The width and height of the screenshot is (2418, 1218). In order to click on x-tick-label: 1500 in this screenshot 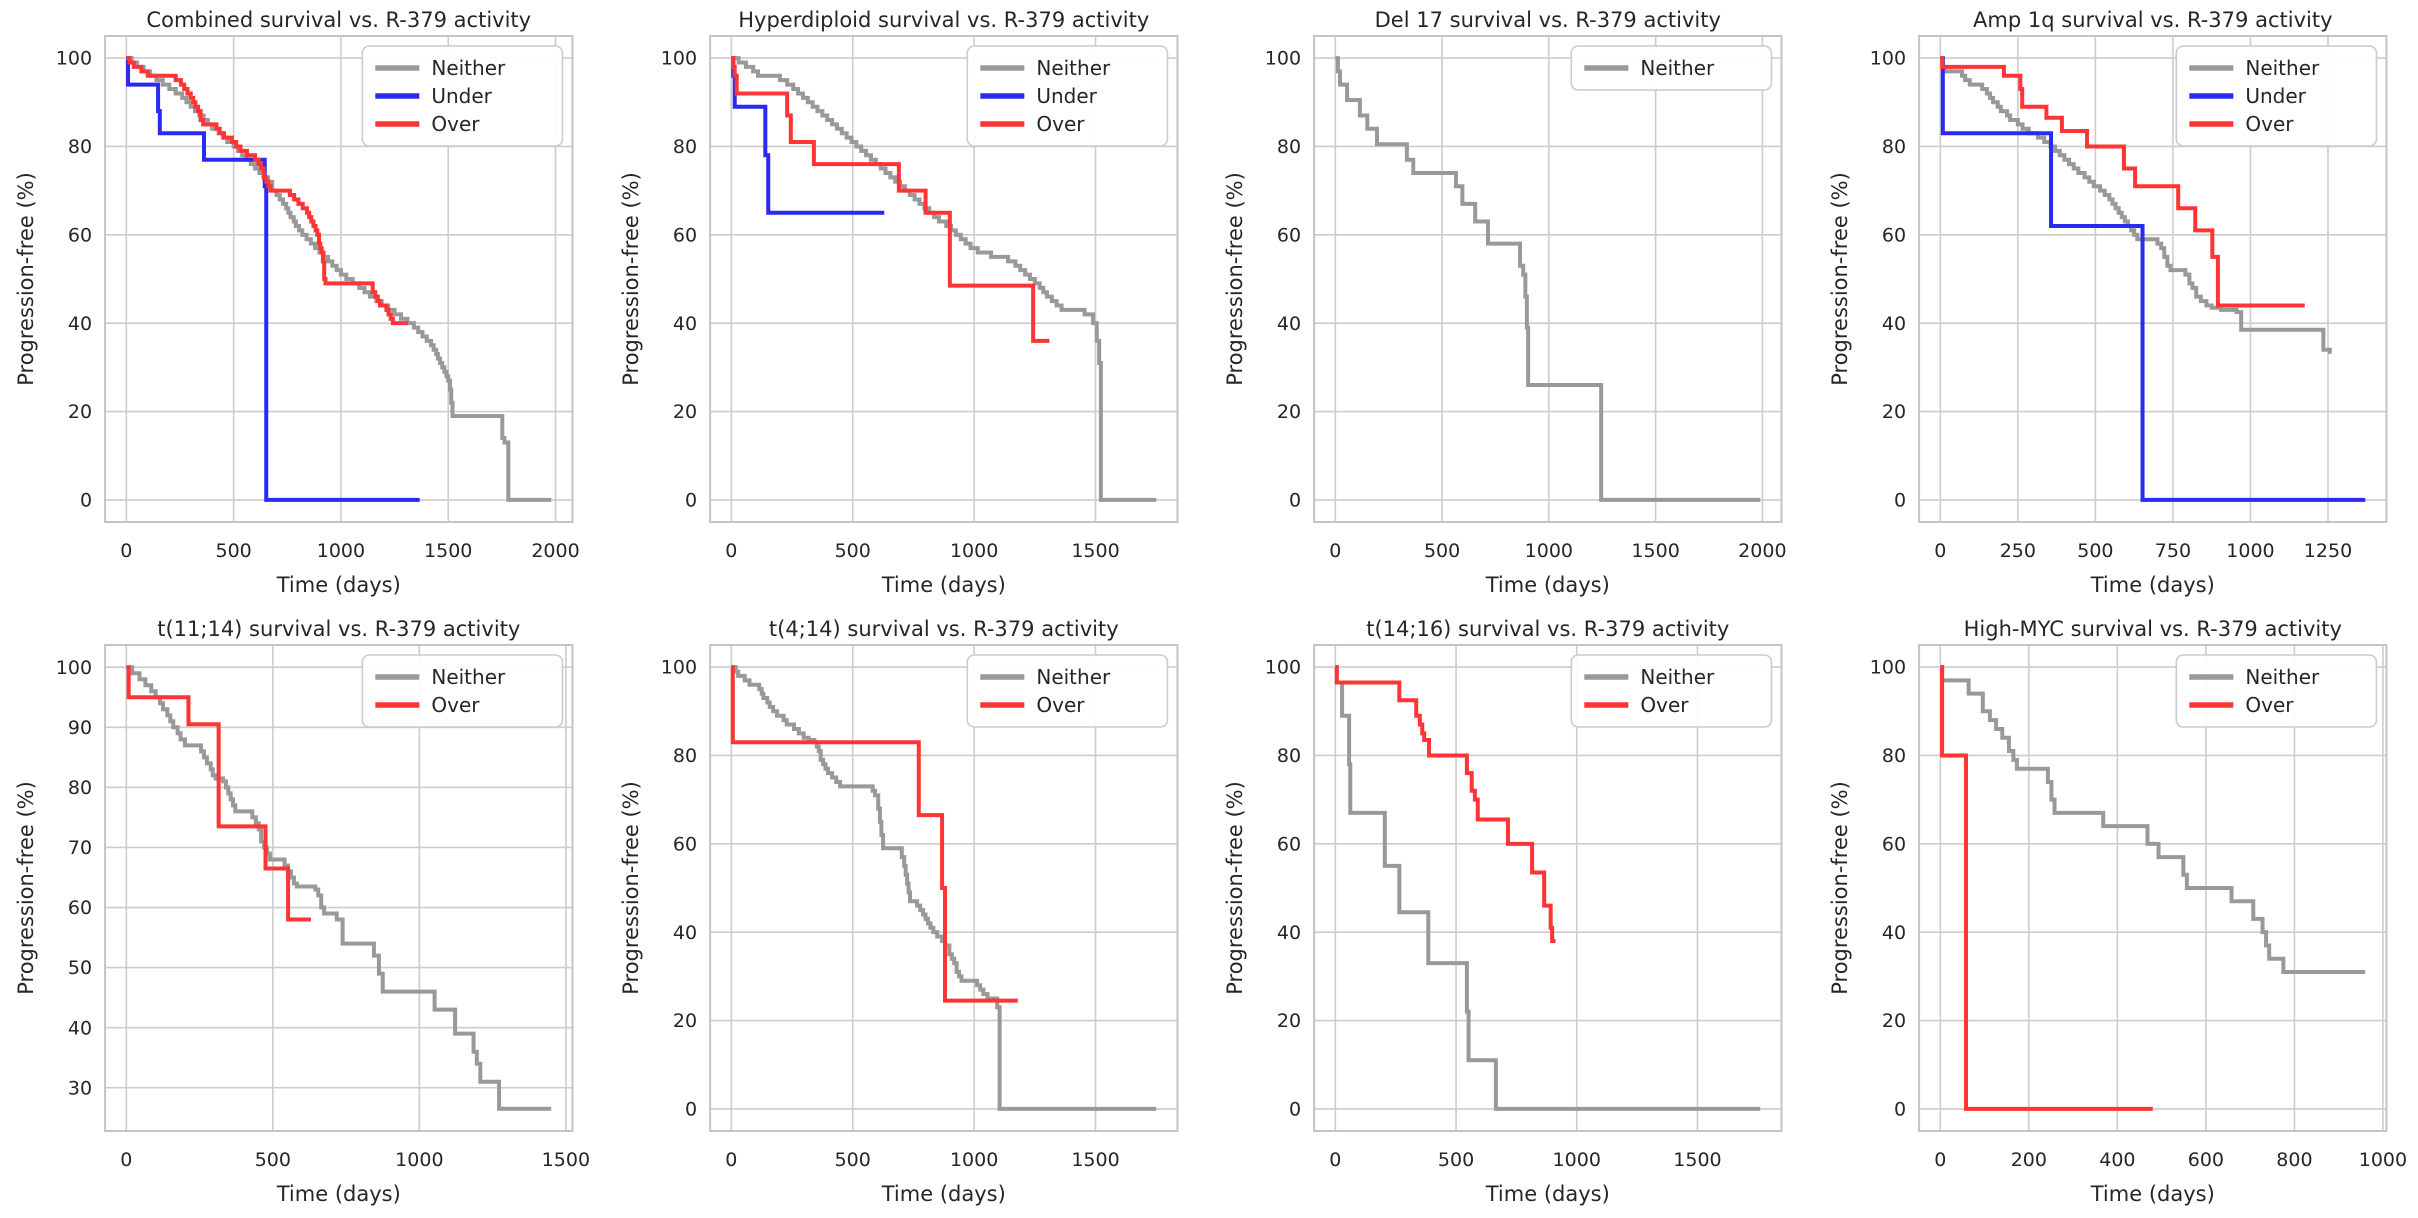, I will do `click(1697, 1160)`.